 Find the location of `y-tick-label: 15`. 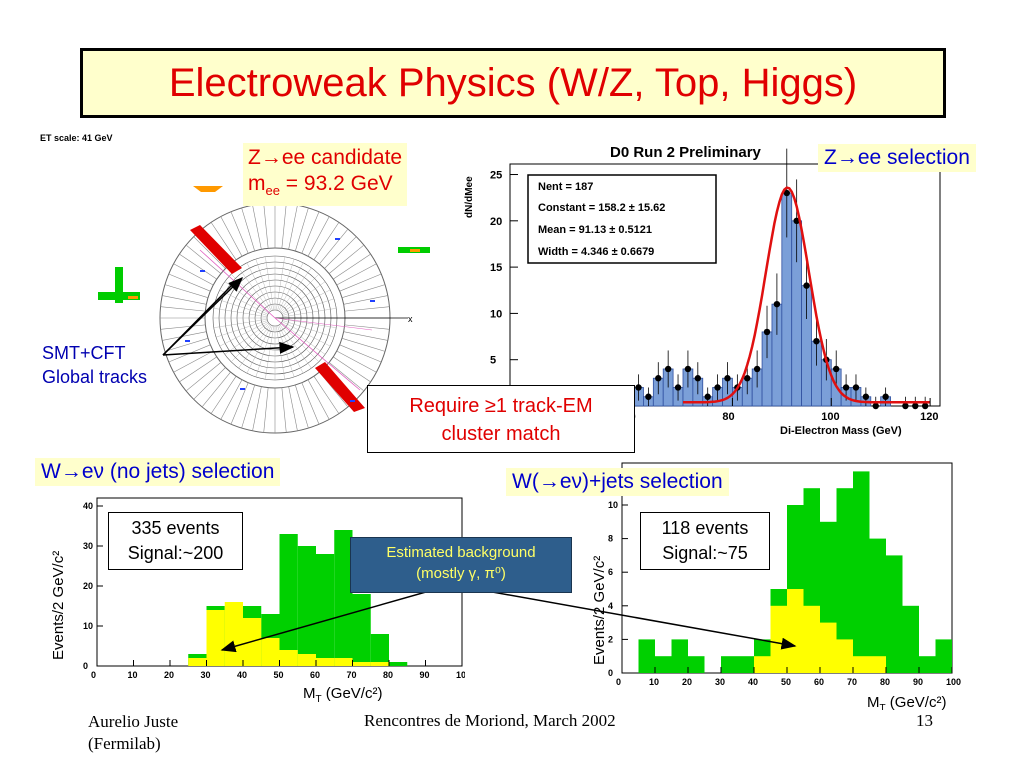

y-tick-label: 15 is located at coordinates (496, 268).